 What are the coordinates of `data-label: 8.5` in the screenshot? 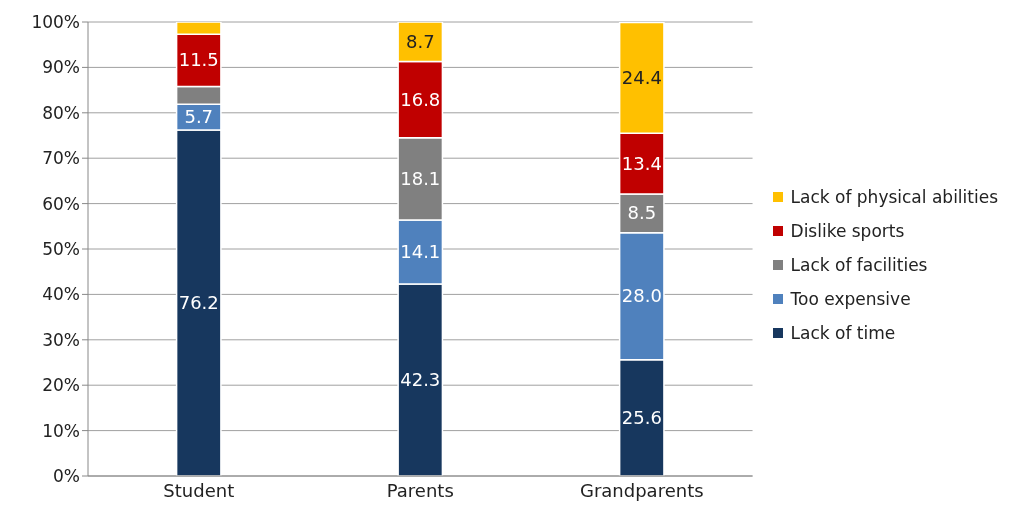 It's located at (642, 213).